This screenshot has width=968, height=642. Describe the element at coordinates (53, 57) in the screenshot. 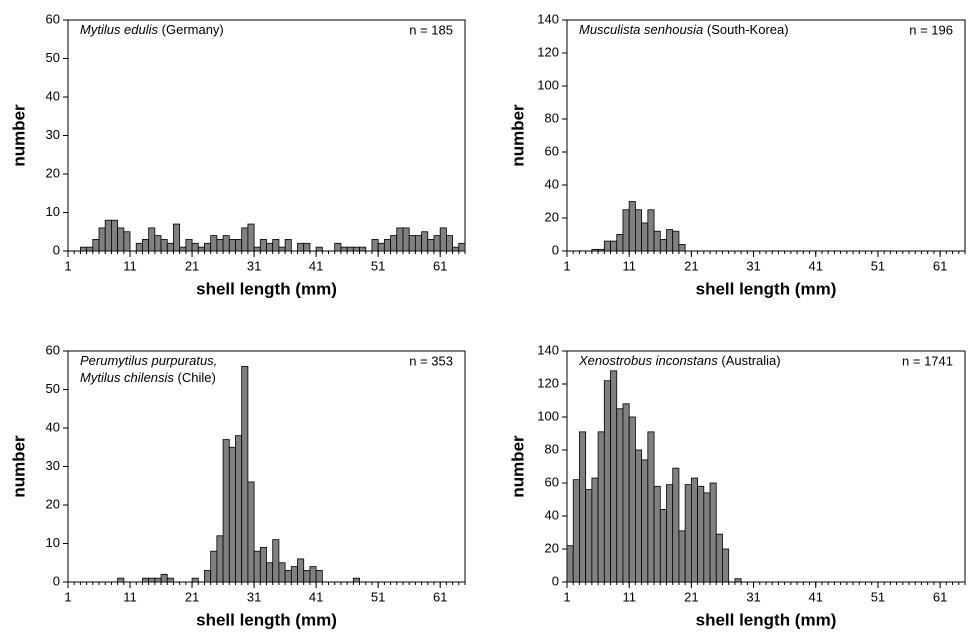

I see `y-tick-label: 50` at that location.